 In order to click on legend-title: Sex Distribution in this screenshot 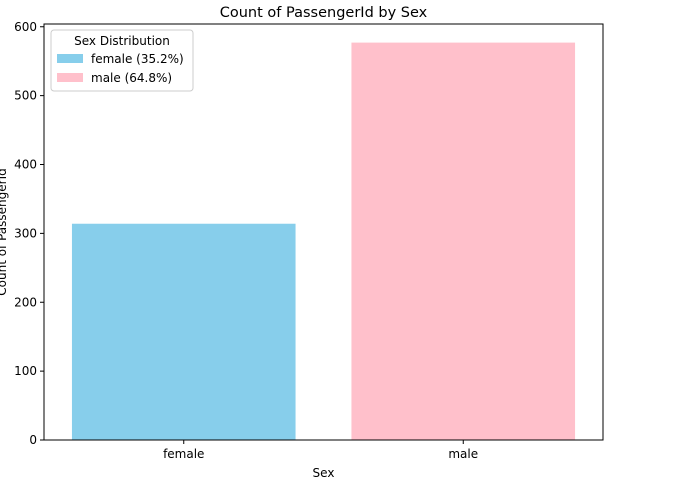, I will do `click(122, 41)`.